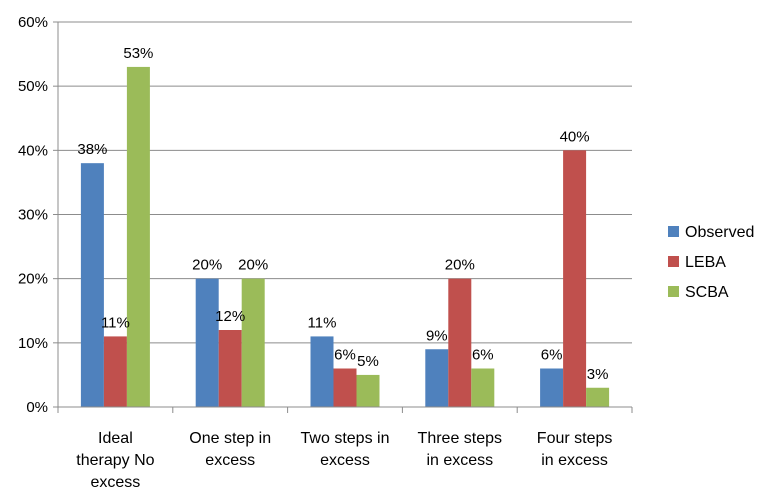  I want to click on legend-label: SCBA, so click(707, 292).